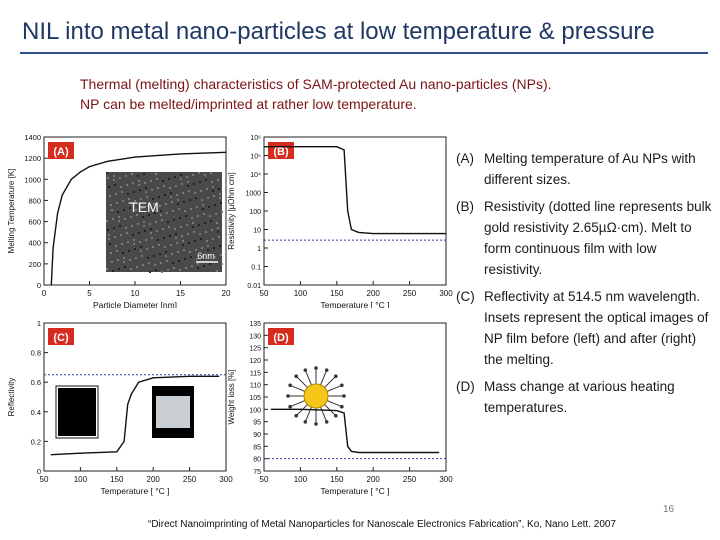  I want to click on panel-label: (D), so click(281, 336).